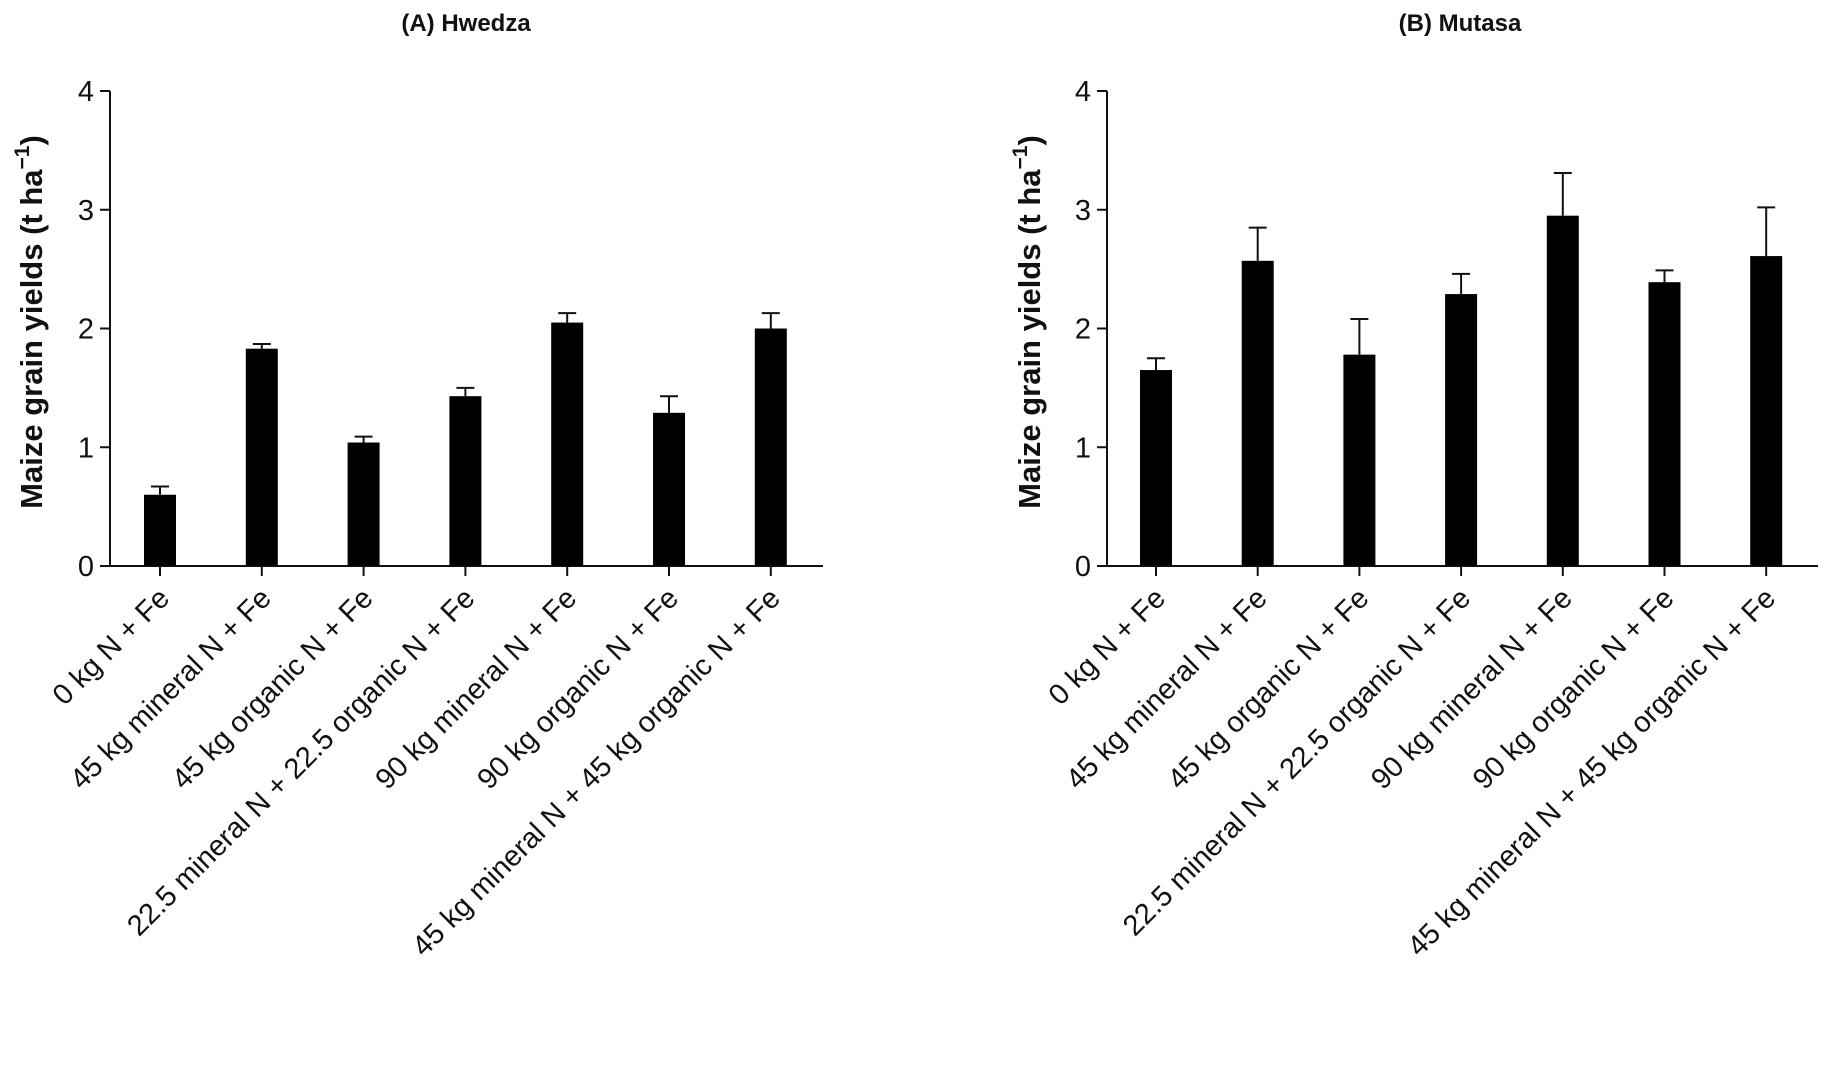  Describe the element at coordinates (1460, 23) in the screenshot. I see `chart-title: (B) Mutasa` at that location.